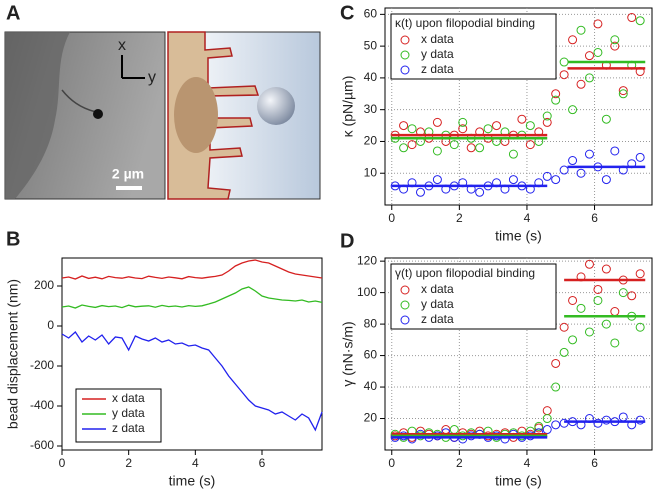 This screenshot has height=493, width=659. I want to click on y-tick-label: 100, so click(367, 292).